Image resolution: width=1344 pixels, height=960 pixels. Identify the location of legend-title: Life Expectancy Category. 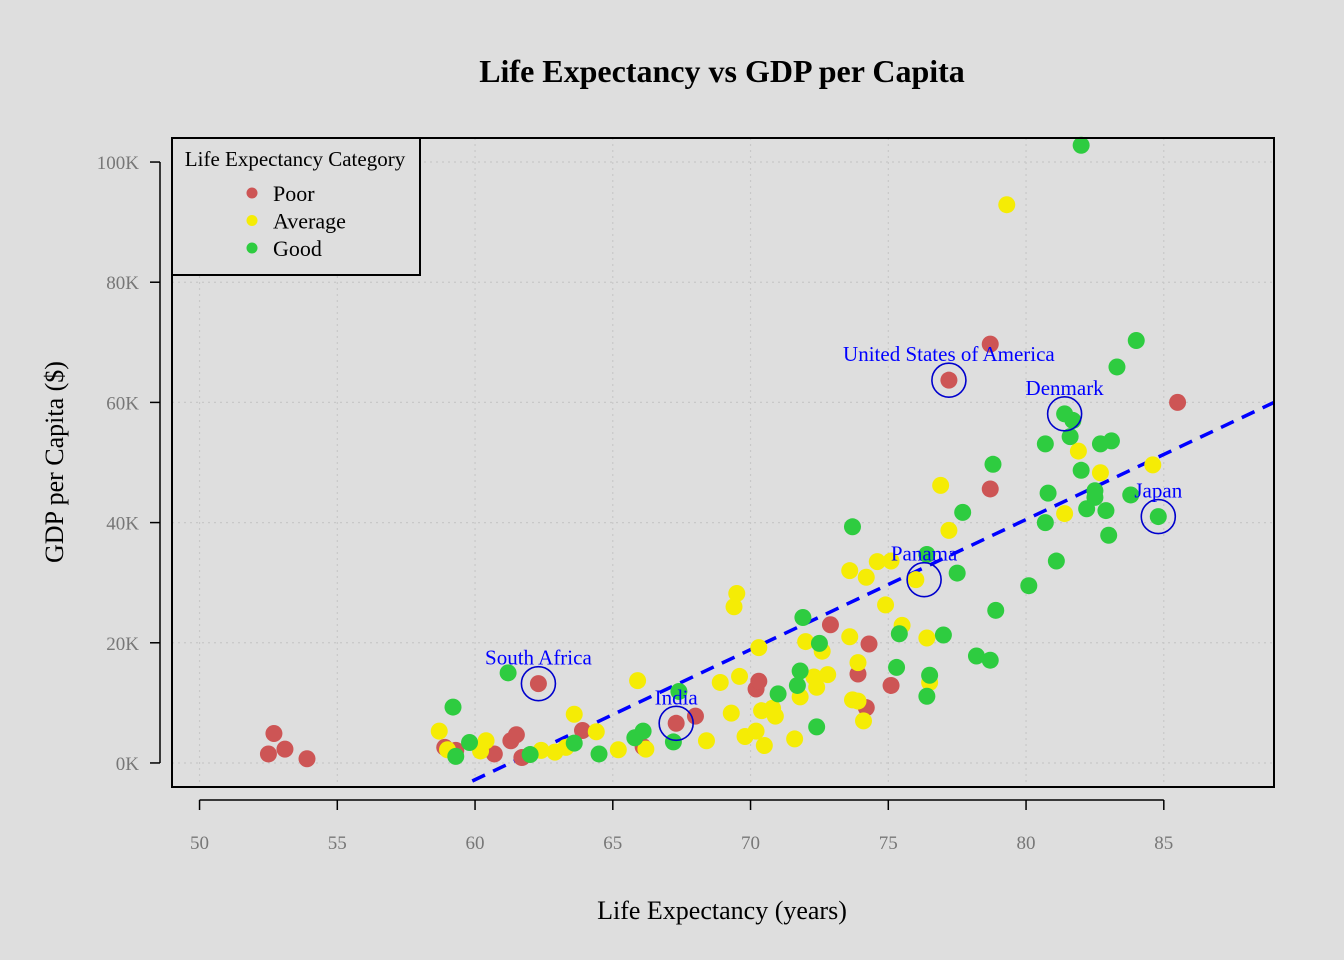
(295, 159).